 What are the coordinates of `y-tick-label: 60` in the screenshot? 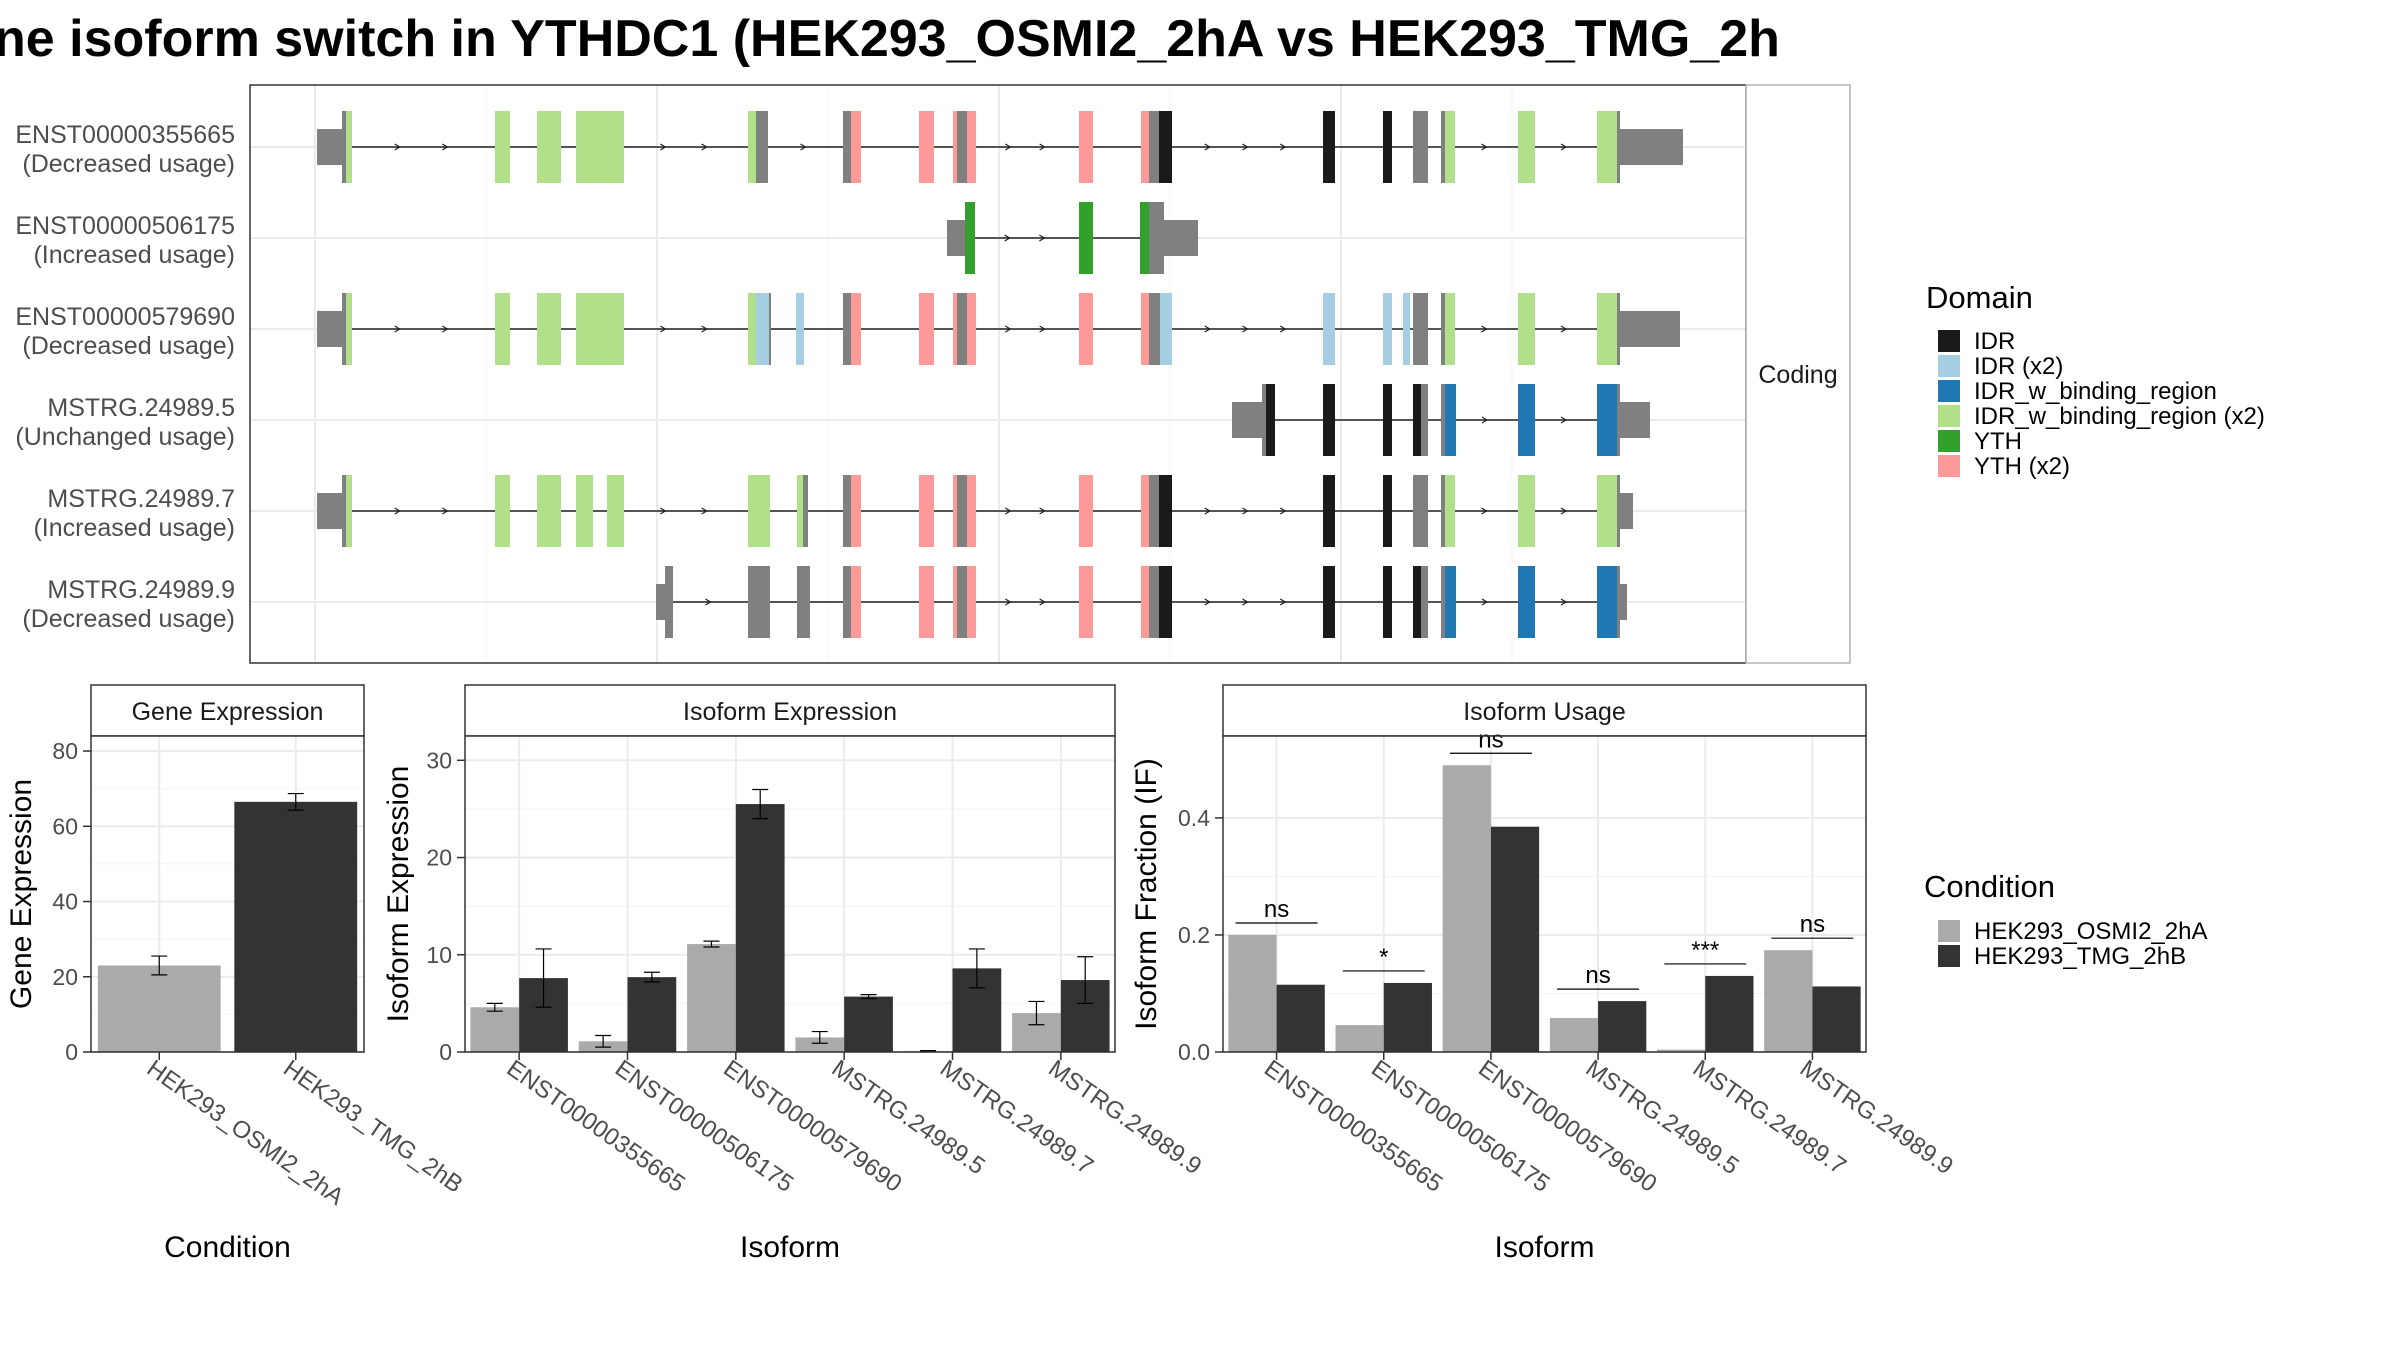 It's located at (65, 826).